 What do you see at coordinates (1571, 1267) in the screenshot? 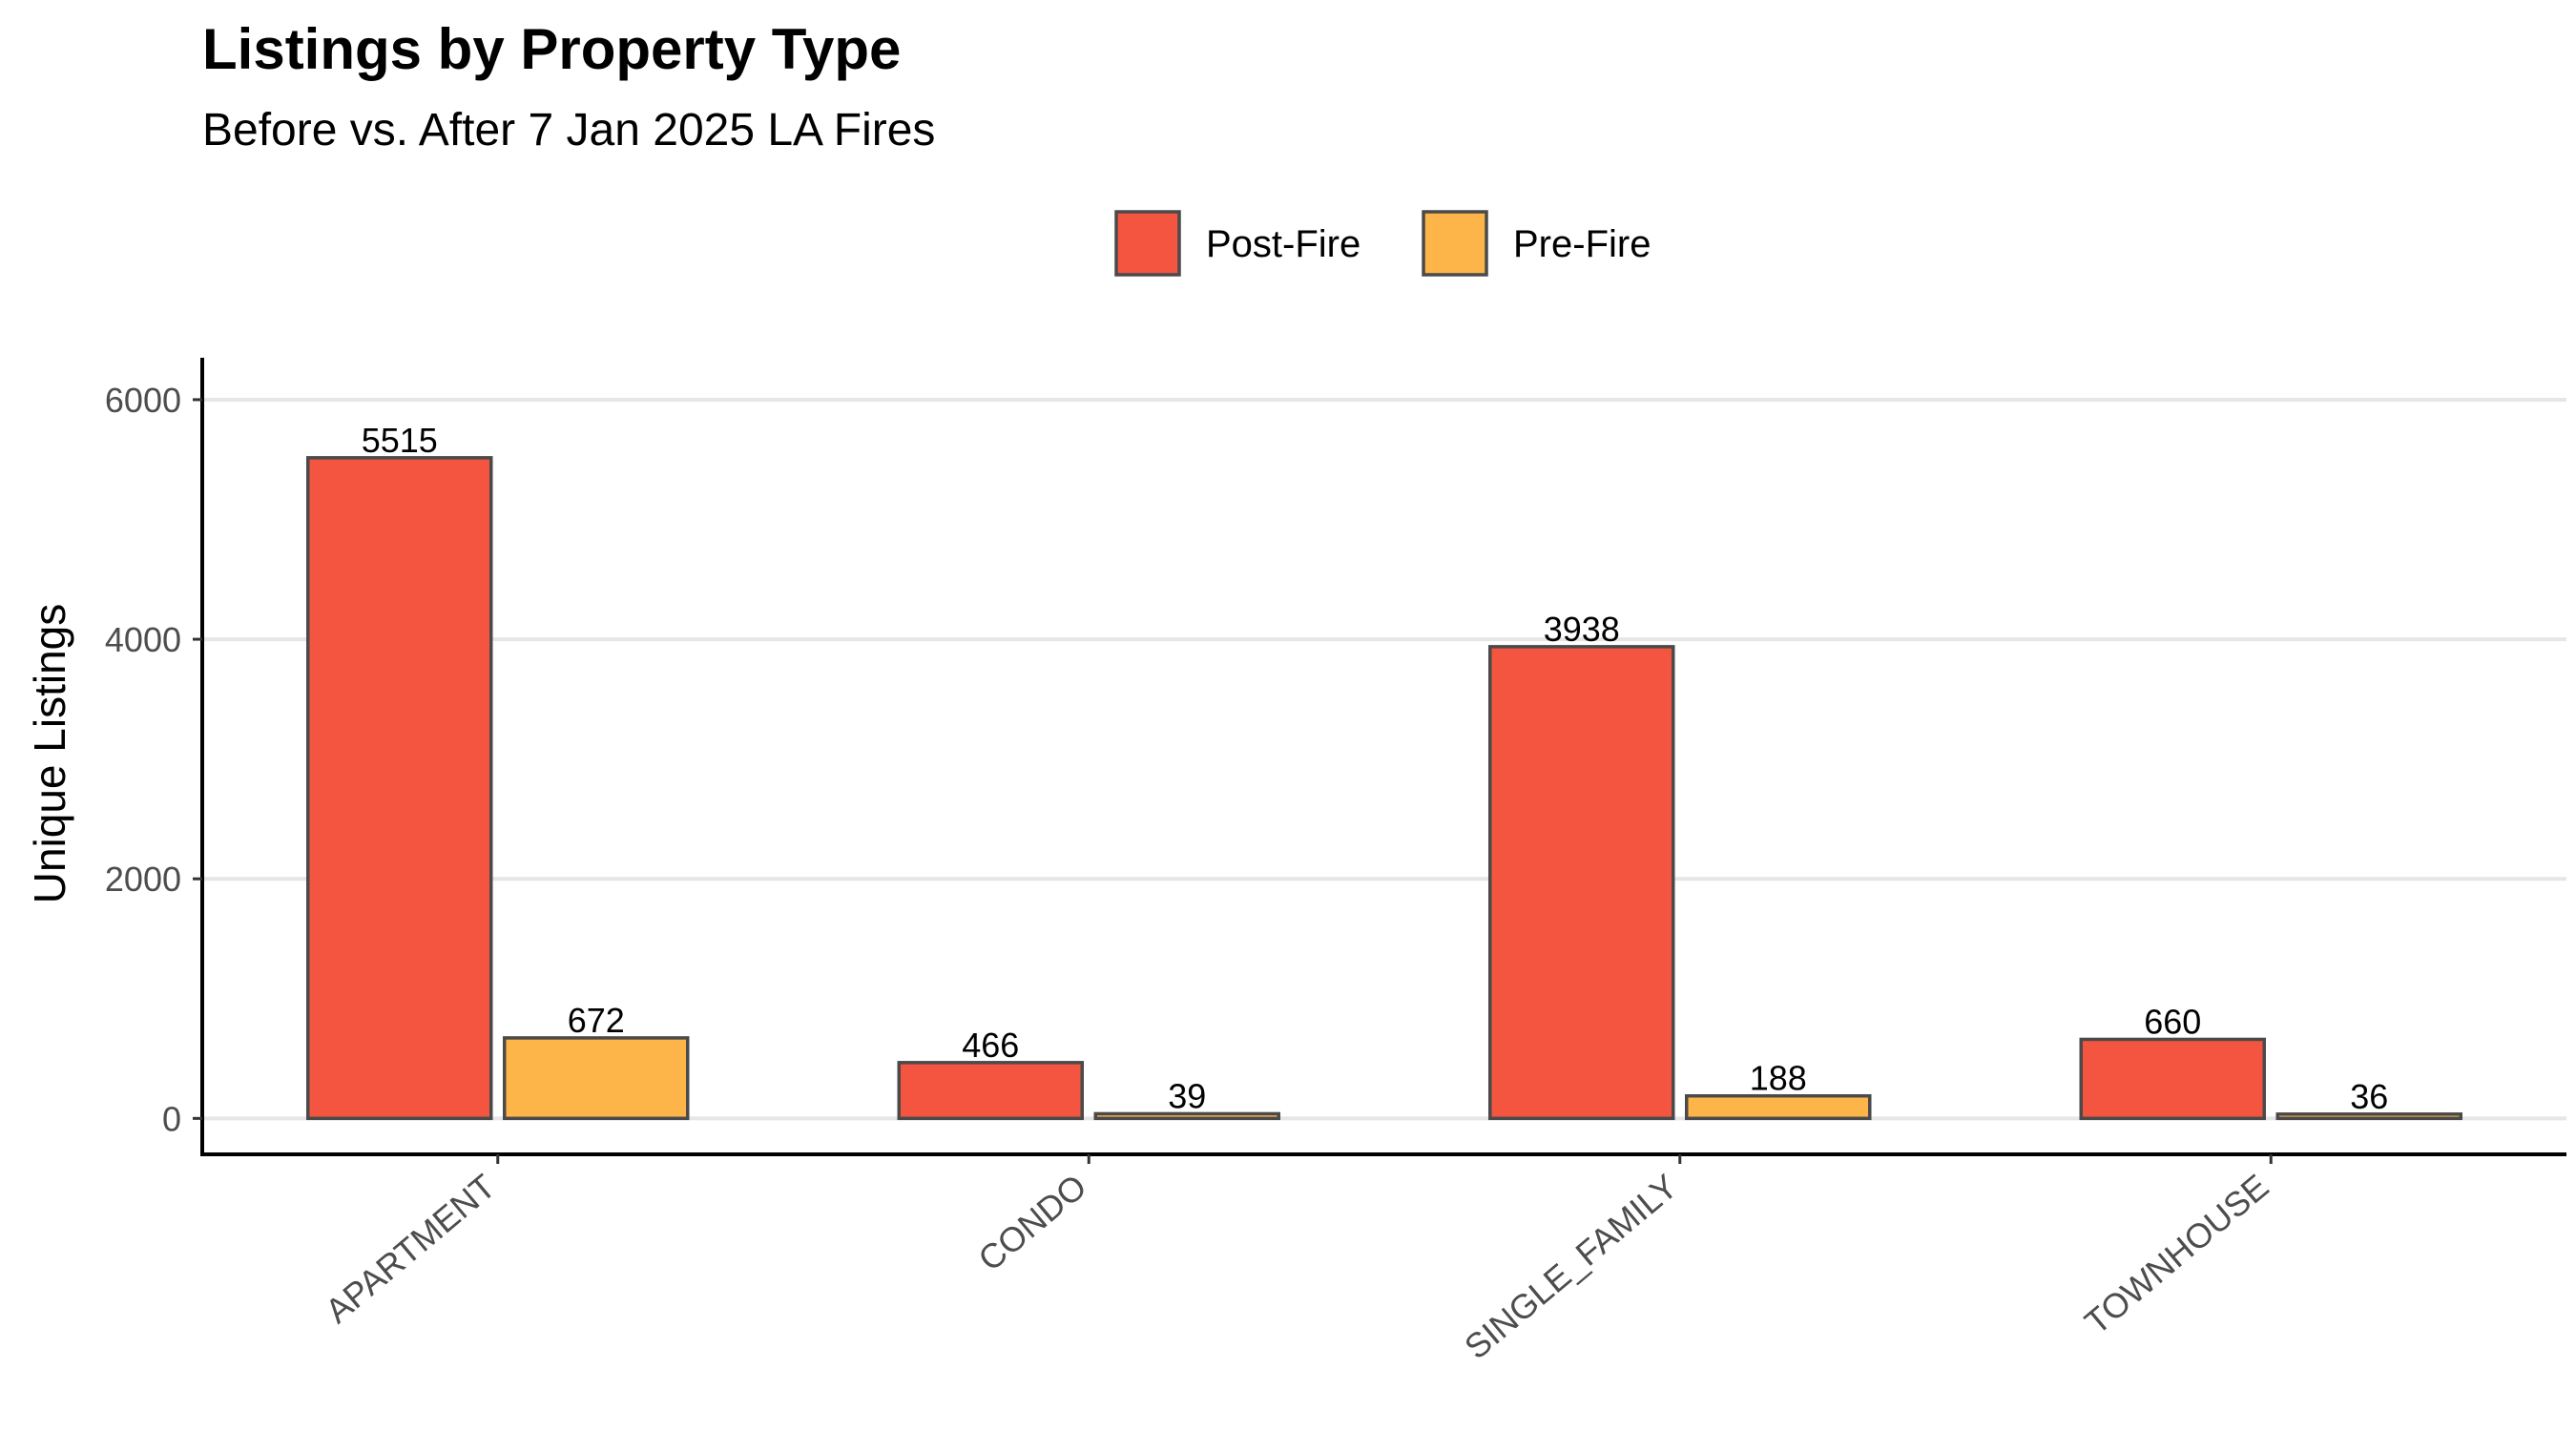
I see `x-tick-label-single_family: SINGLE_FAMILY` at bounding box center [1571, 1267].